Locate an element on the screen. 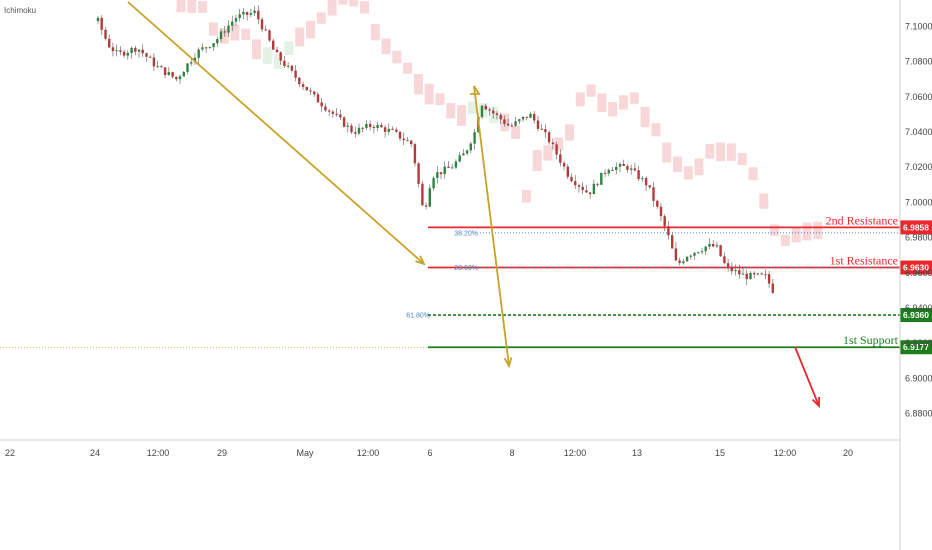  y-tick-label: 6.8800 is located at coordinates (918, 414).